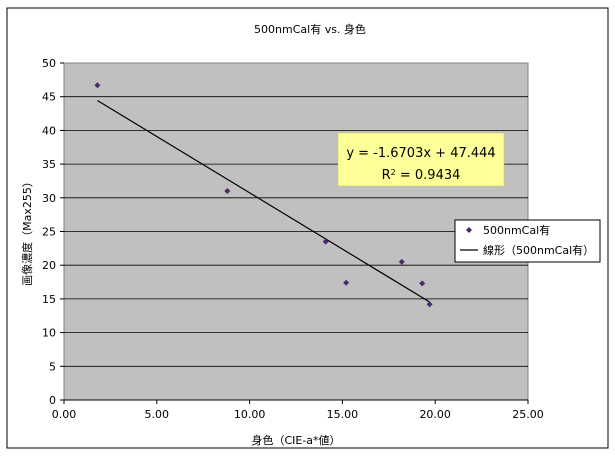 This screenshot has width=615, height=456. I want to click on legend-box, so click(527, 241).